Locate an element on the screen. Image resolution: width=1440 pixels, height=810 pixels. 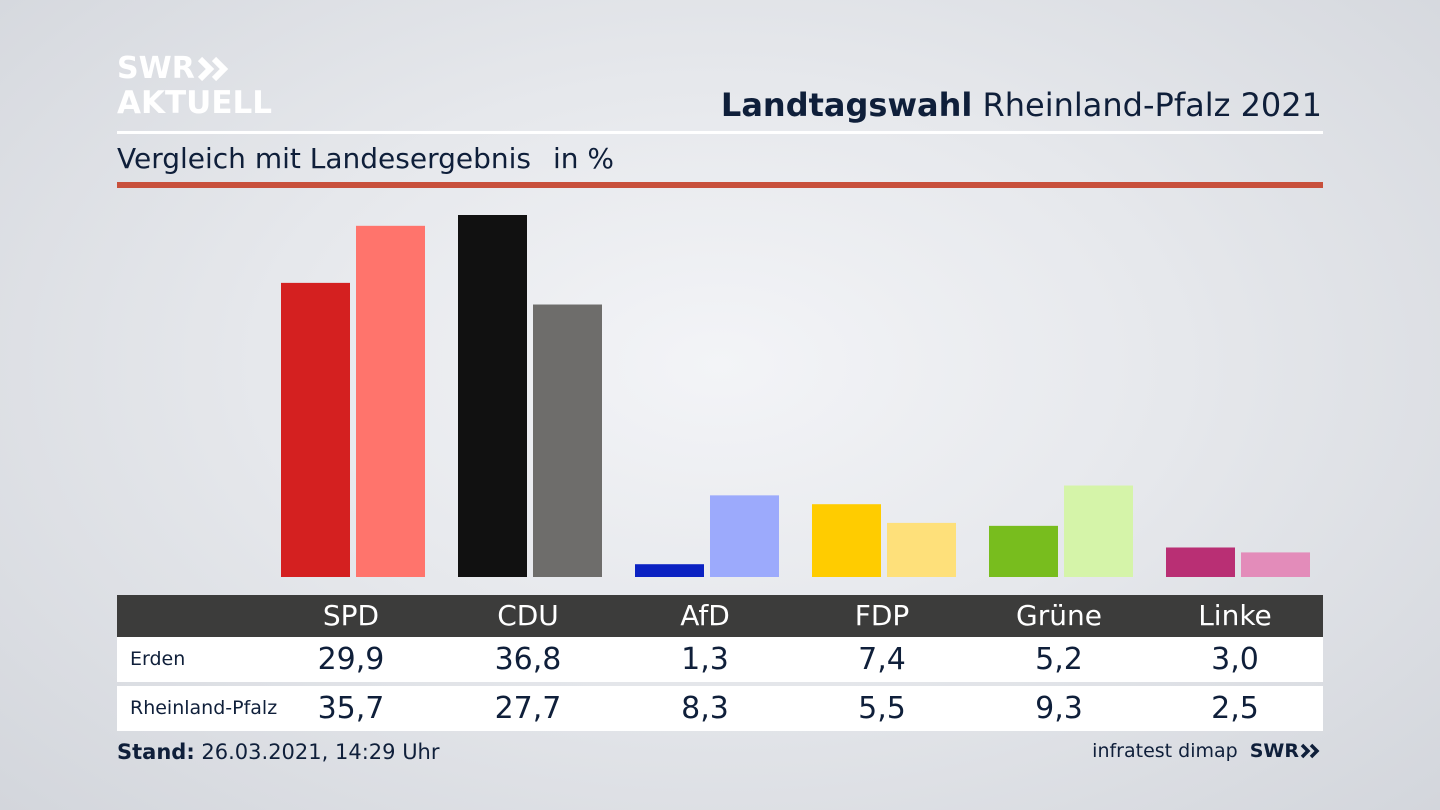
bar-erden-gruene is located at coordinates (1023, 551).